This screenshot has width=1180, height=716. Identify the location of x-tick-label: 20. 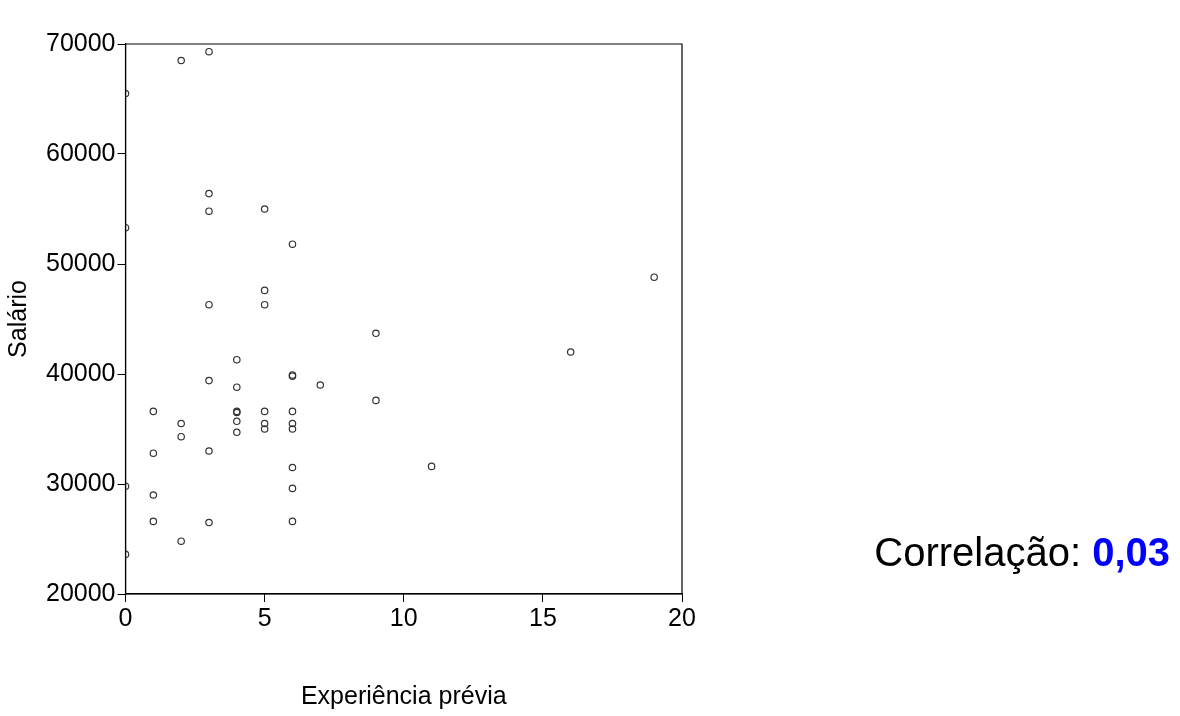
(682, 616).